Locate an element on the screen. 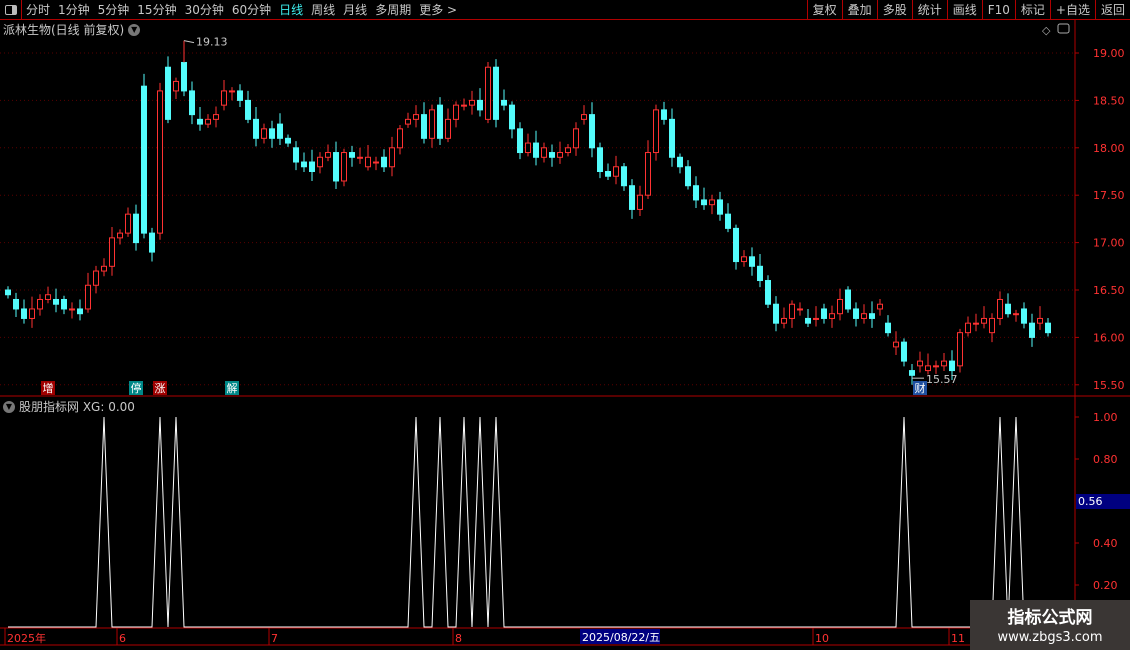 Image resolution: width=1130 pixels, height=650 pixels. toolbar-button: 标记 is located at coordinates (1032, 10).